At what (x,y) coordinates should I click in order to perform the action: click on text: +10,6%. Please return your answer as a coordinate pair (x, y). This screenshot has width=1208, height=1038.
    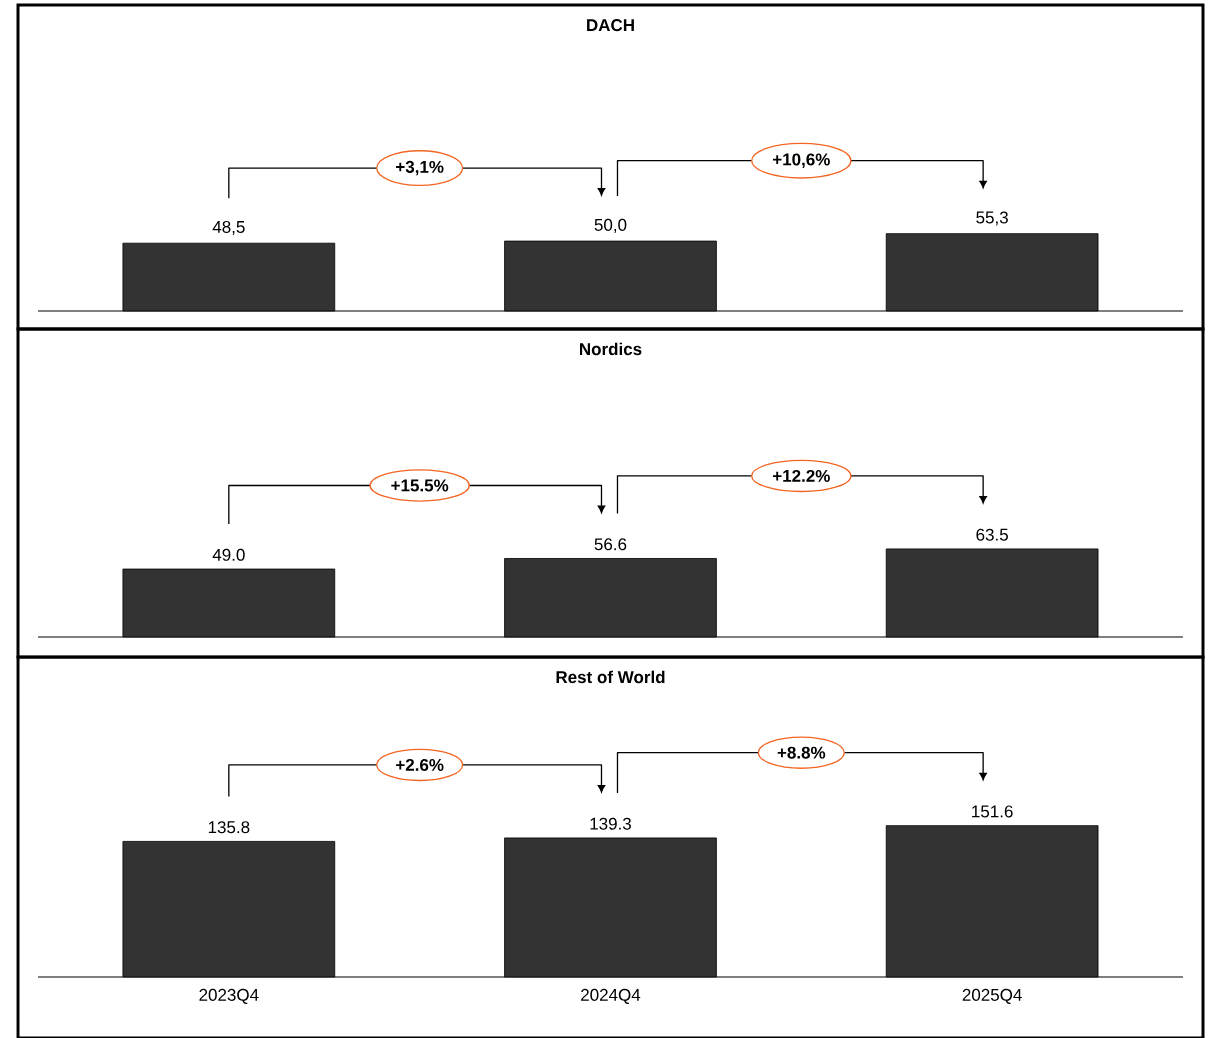
    Looking at the image, I should click on (801, 160).